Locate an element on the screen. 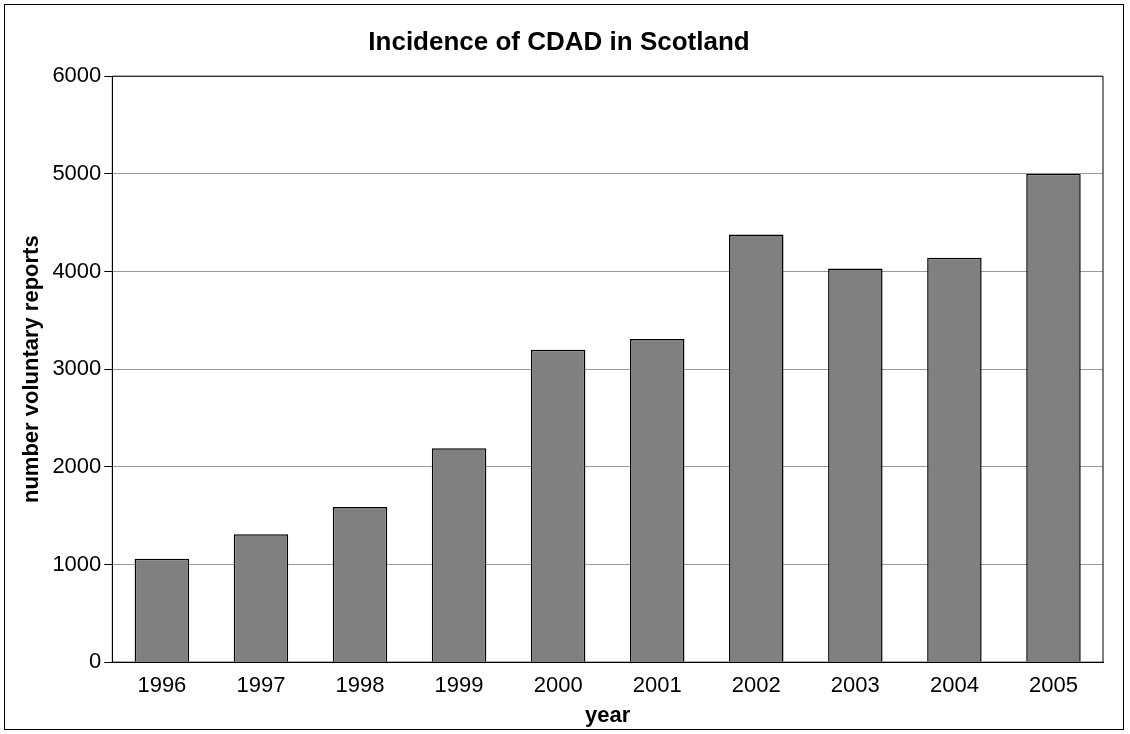 The width and height of the screenshot is (1130, 734). chart-title: Incidence of CDAD in Scotland is located at coordinates (559, 40).